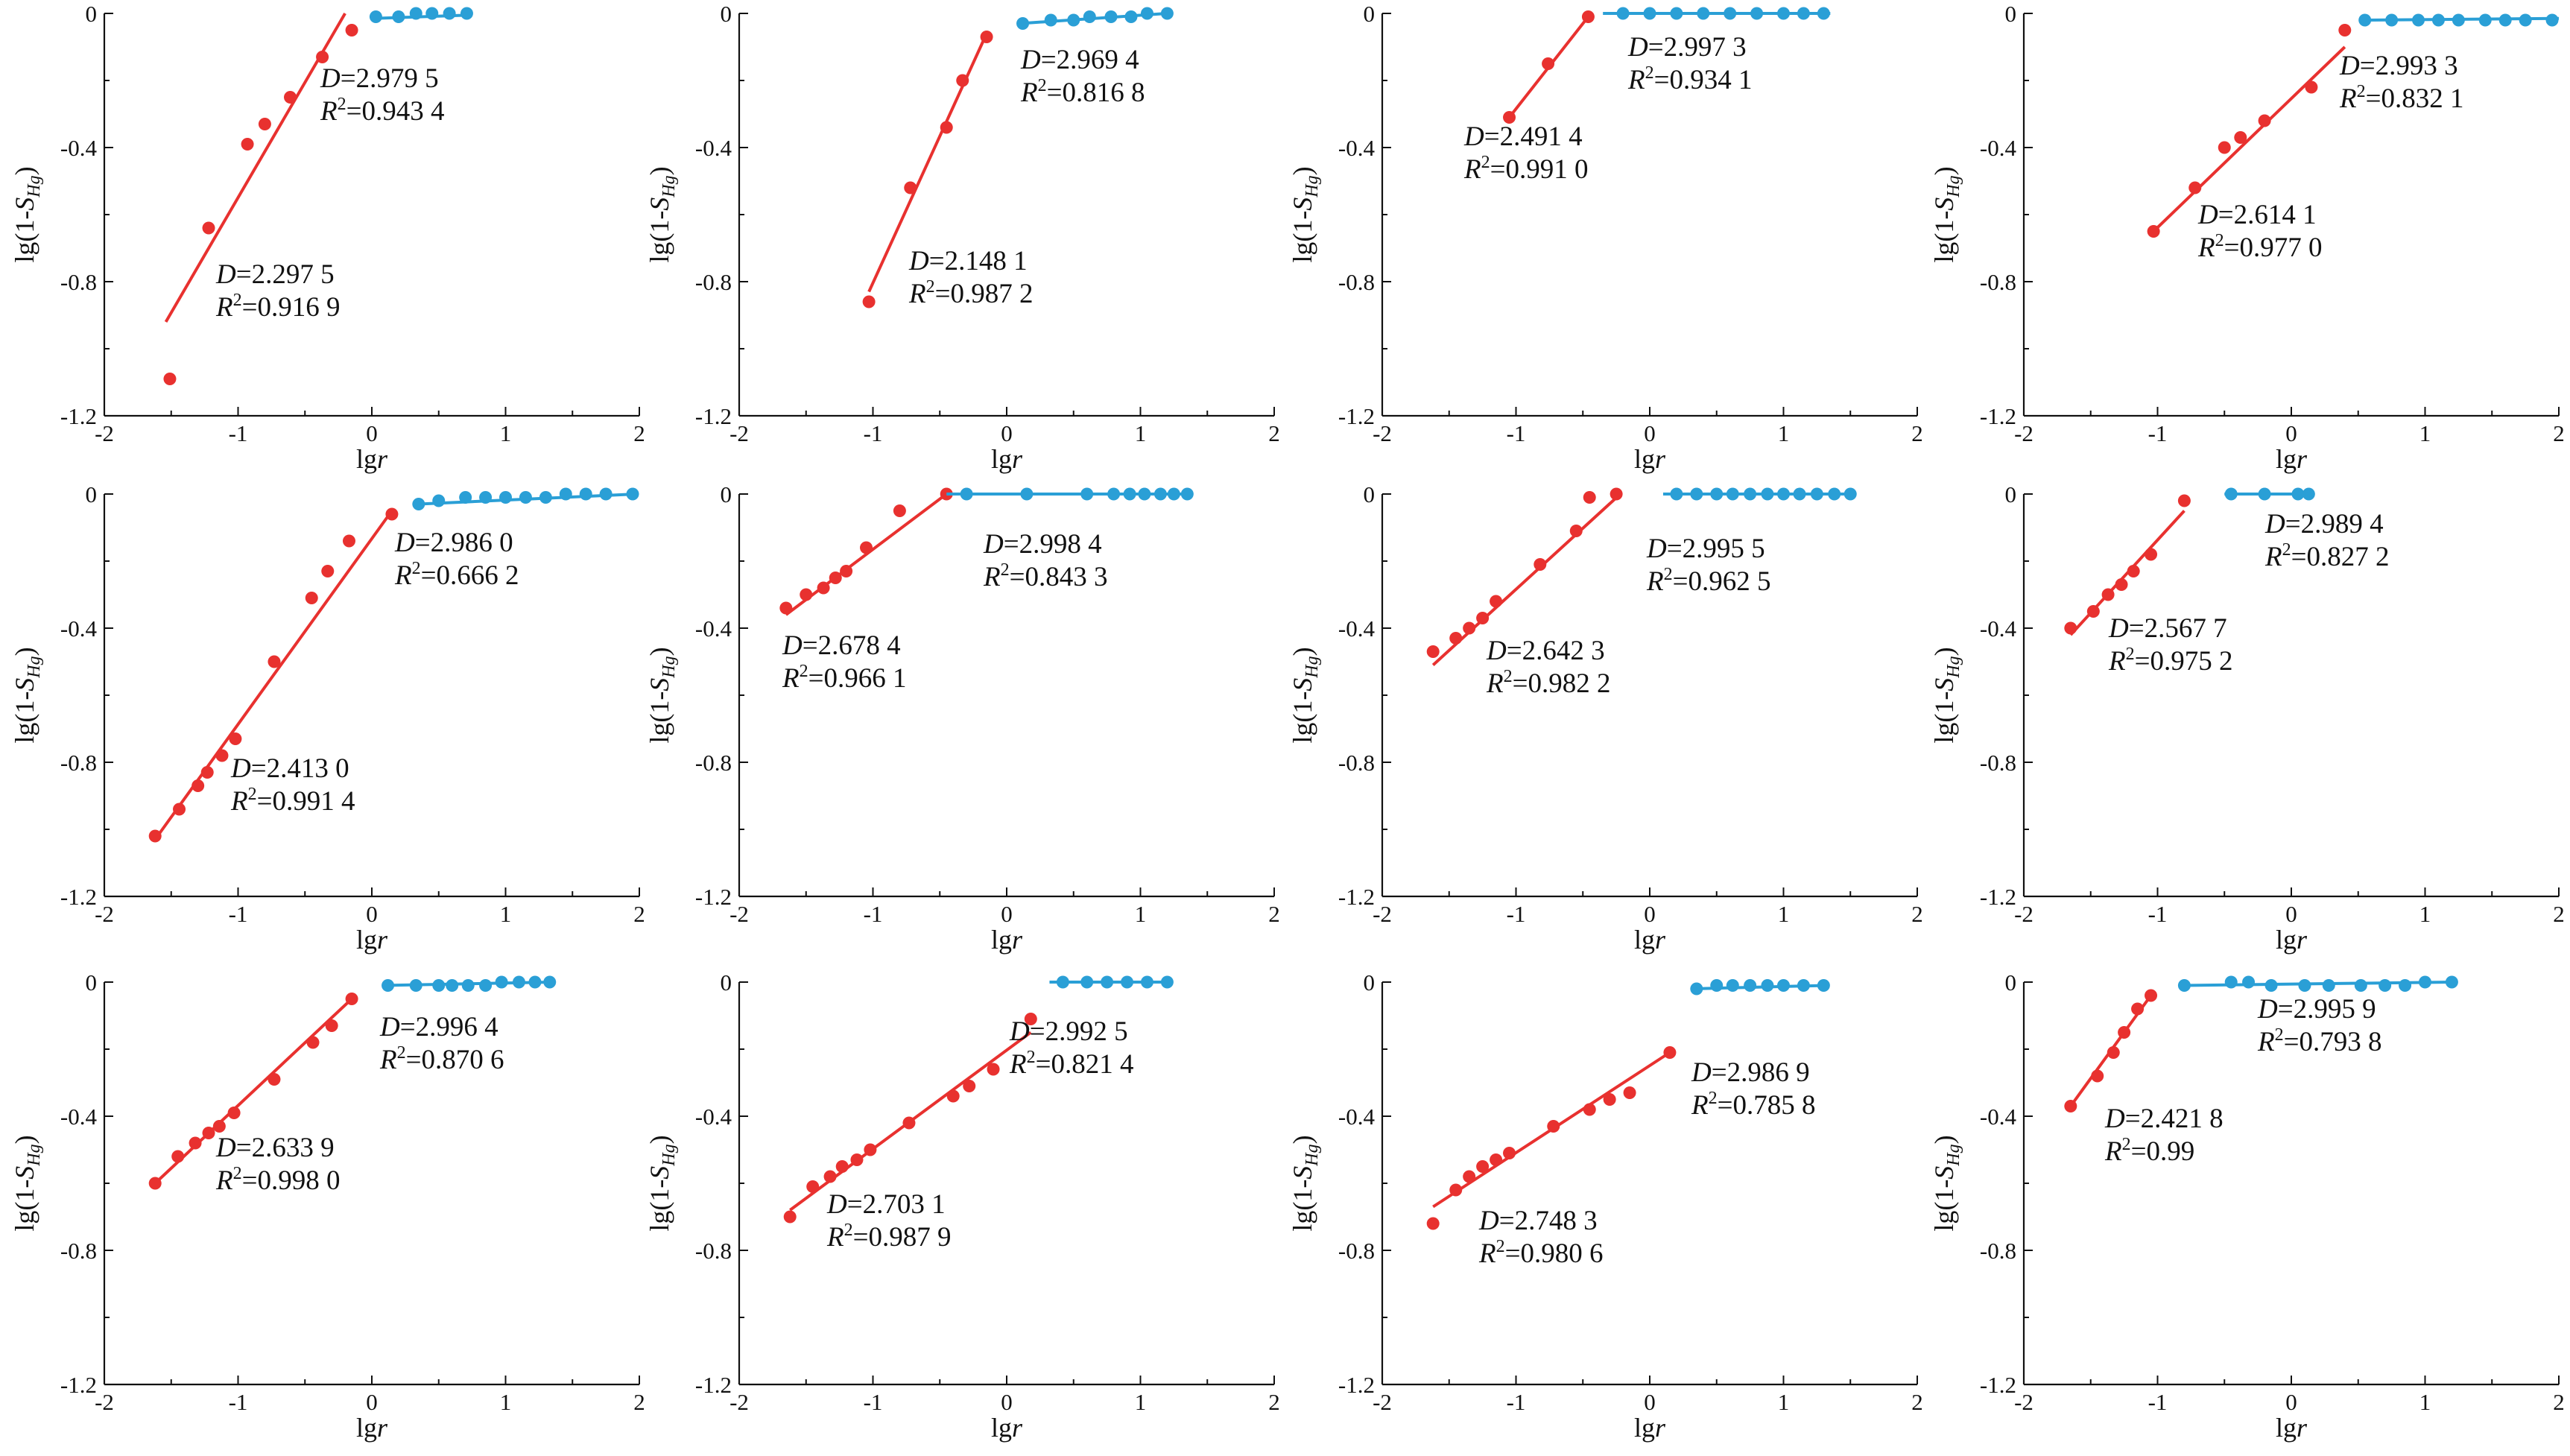 Image resolution: width=2570 pixels, height=1456 pixels. I want to click on pore-series: D=2.614 1R2=0.977 0, so click(2249, 143).